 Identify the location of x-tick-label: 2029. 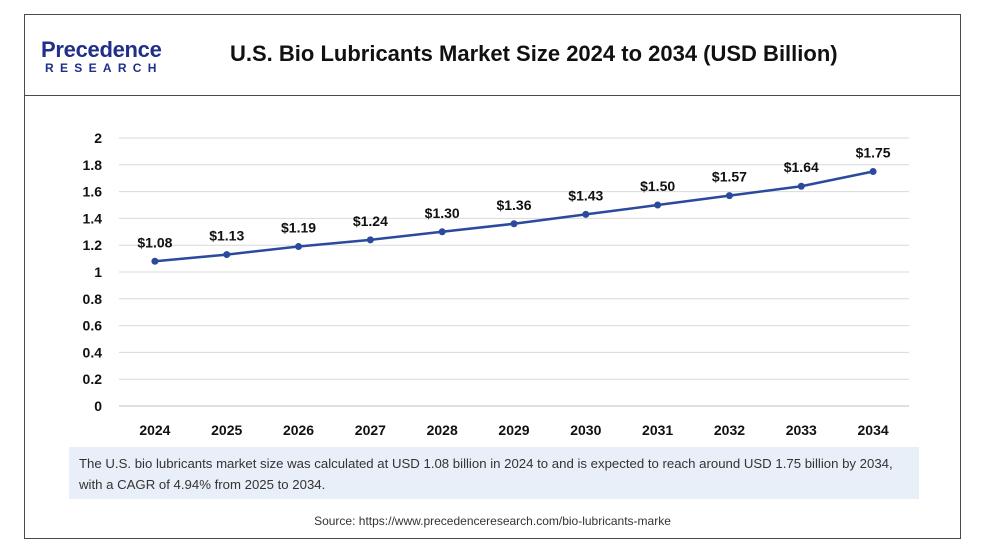
(513, 430).